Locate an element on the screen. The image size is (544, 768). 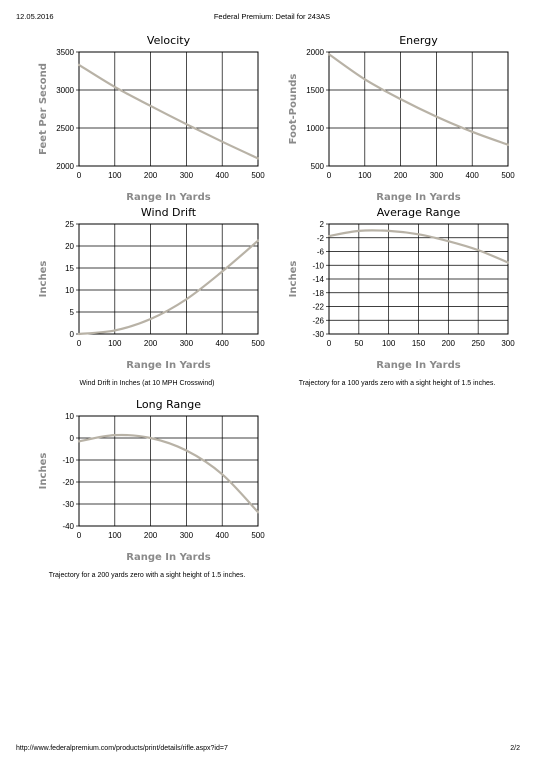
y-tick-label: 1000 is located at coordinates (315, 128).